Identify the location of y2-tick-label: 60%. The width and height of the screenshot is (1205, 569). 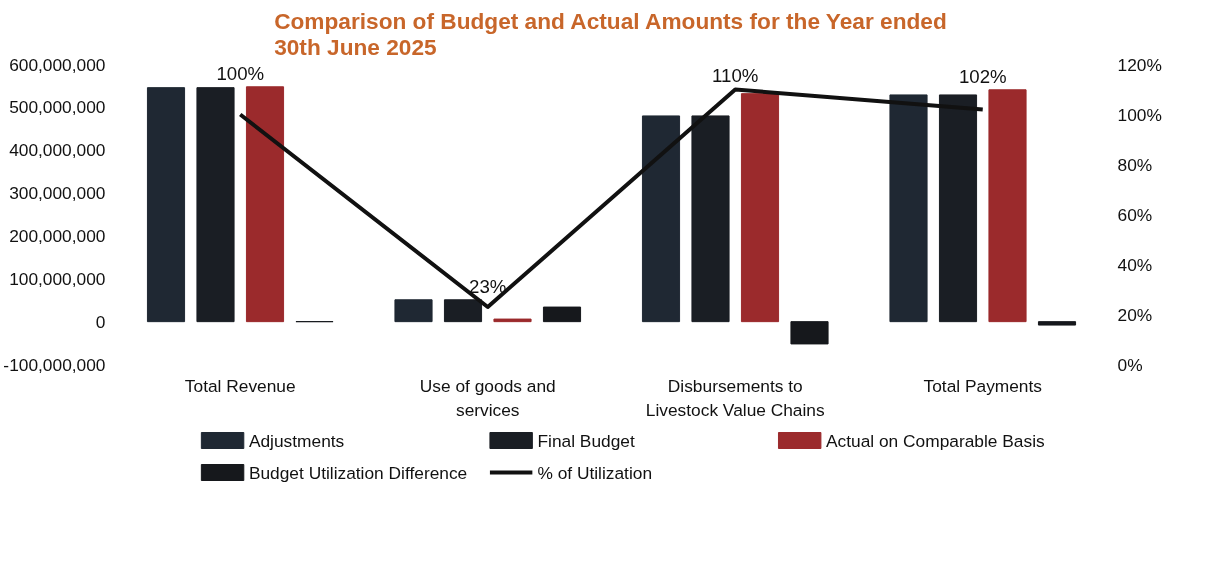
(1135, 214).